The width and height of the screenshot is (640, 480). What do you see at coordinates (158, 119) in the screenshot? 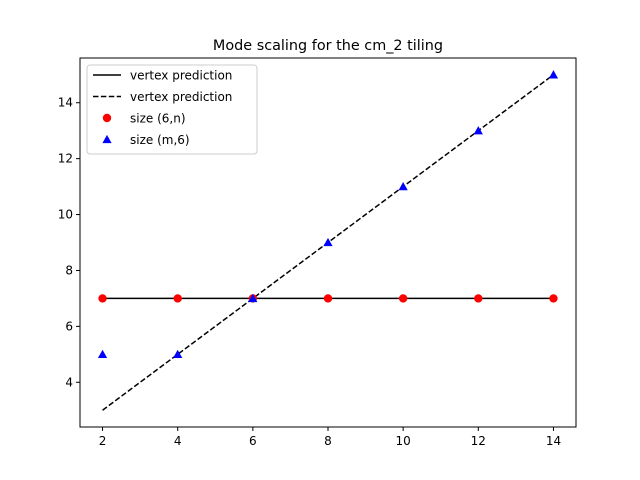
I see `legend-label: size (6,n)` at bounding box center [158, 119].